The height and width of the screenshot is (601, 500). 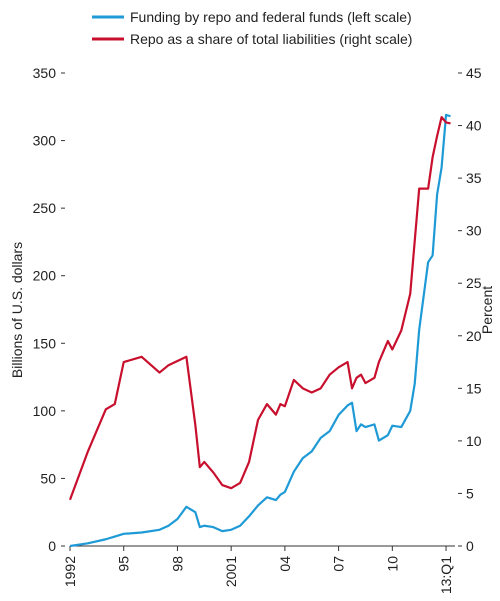 I want to click on x-tick-label: 07, so click(x=339, y=564).